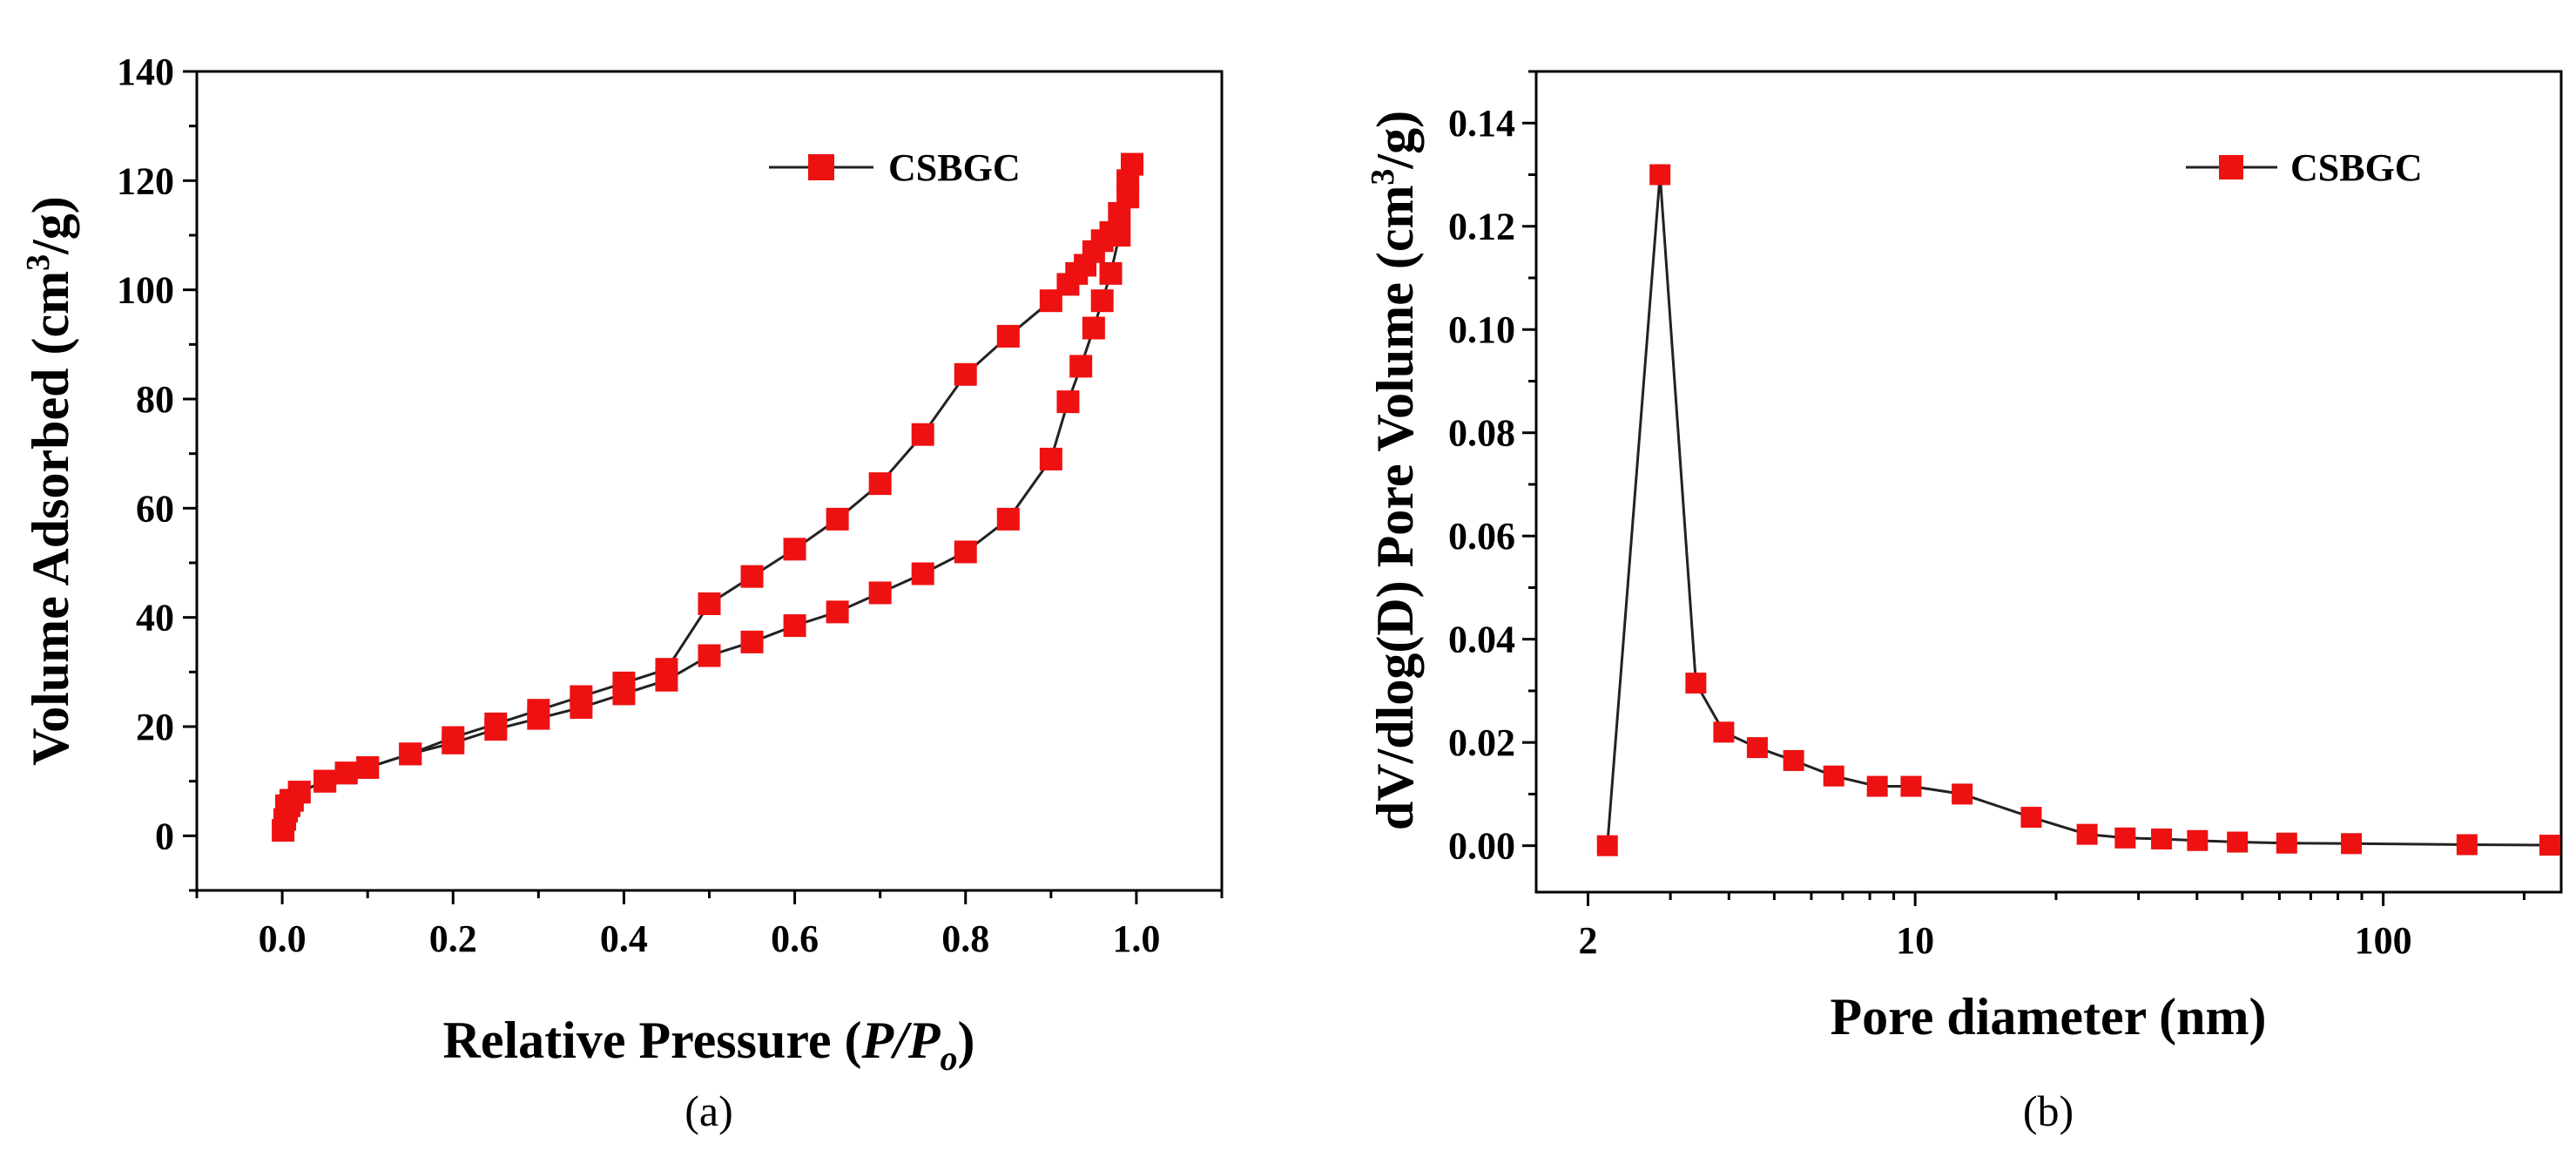  What do you see at coordinates (155, 399) in the screenshot?
I see `isotherm-y-tick-label: 80` at bounding box center [155, 399].